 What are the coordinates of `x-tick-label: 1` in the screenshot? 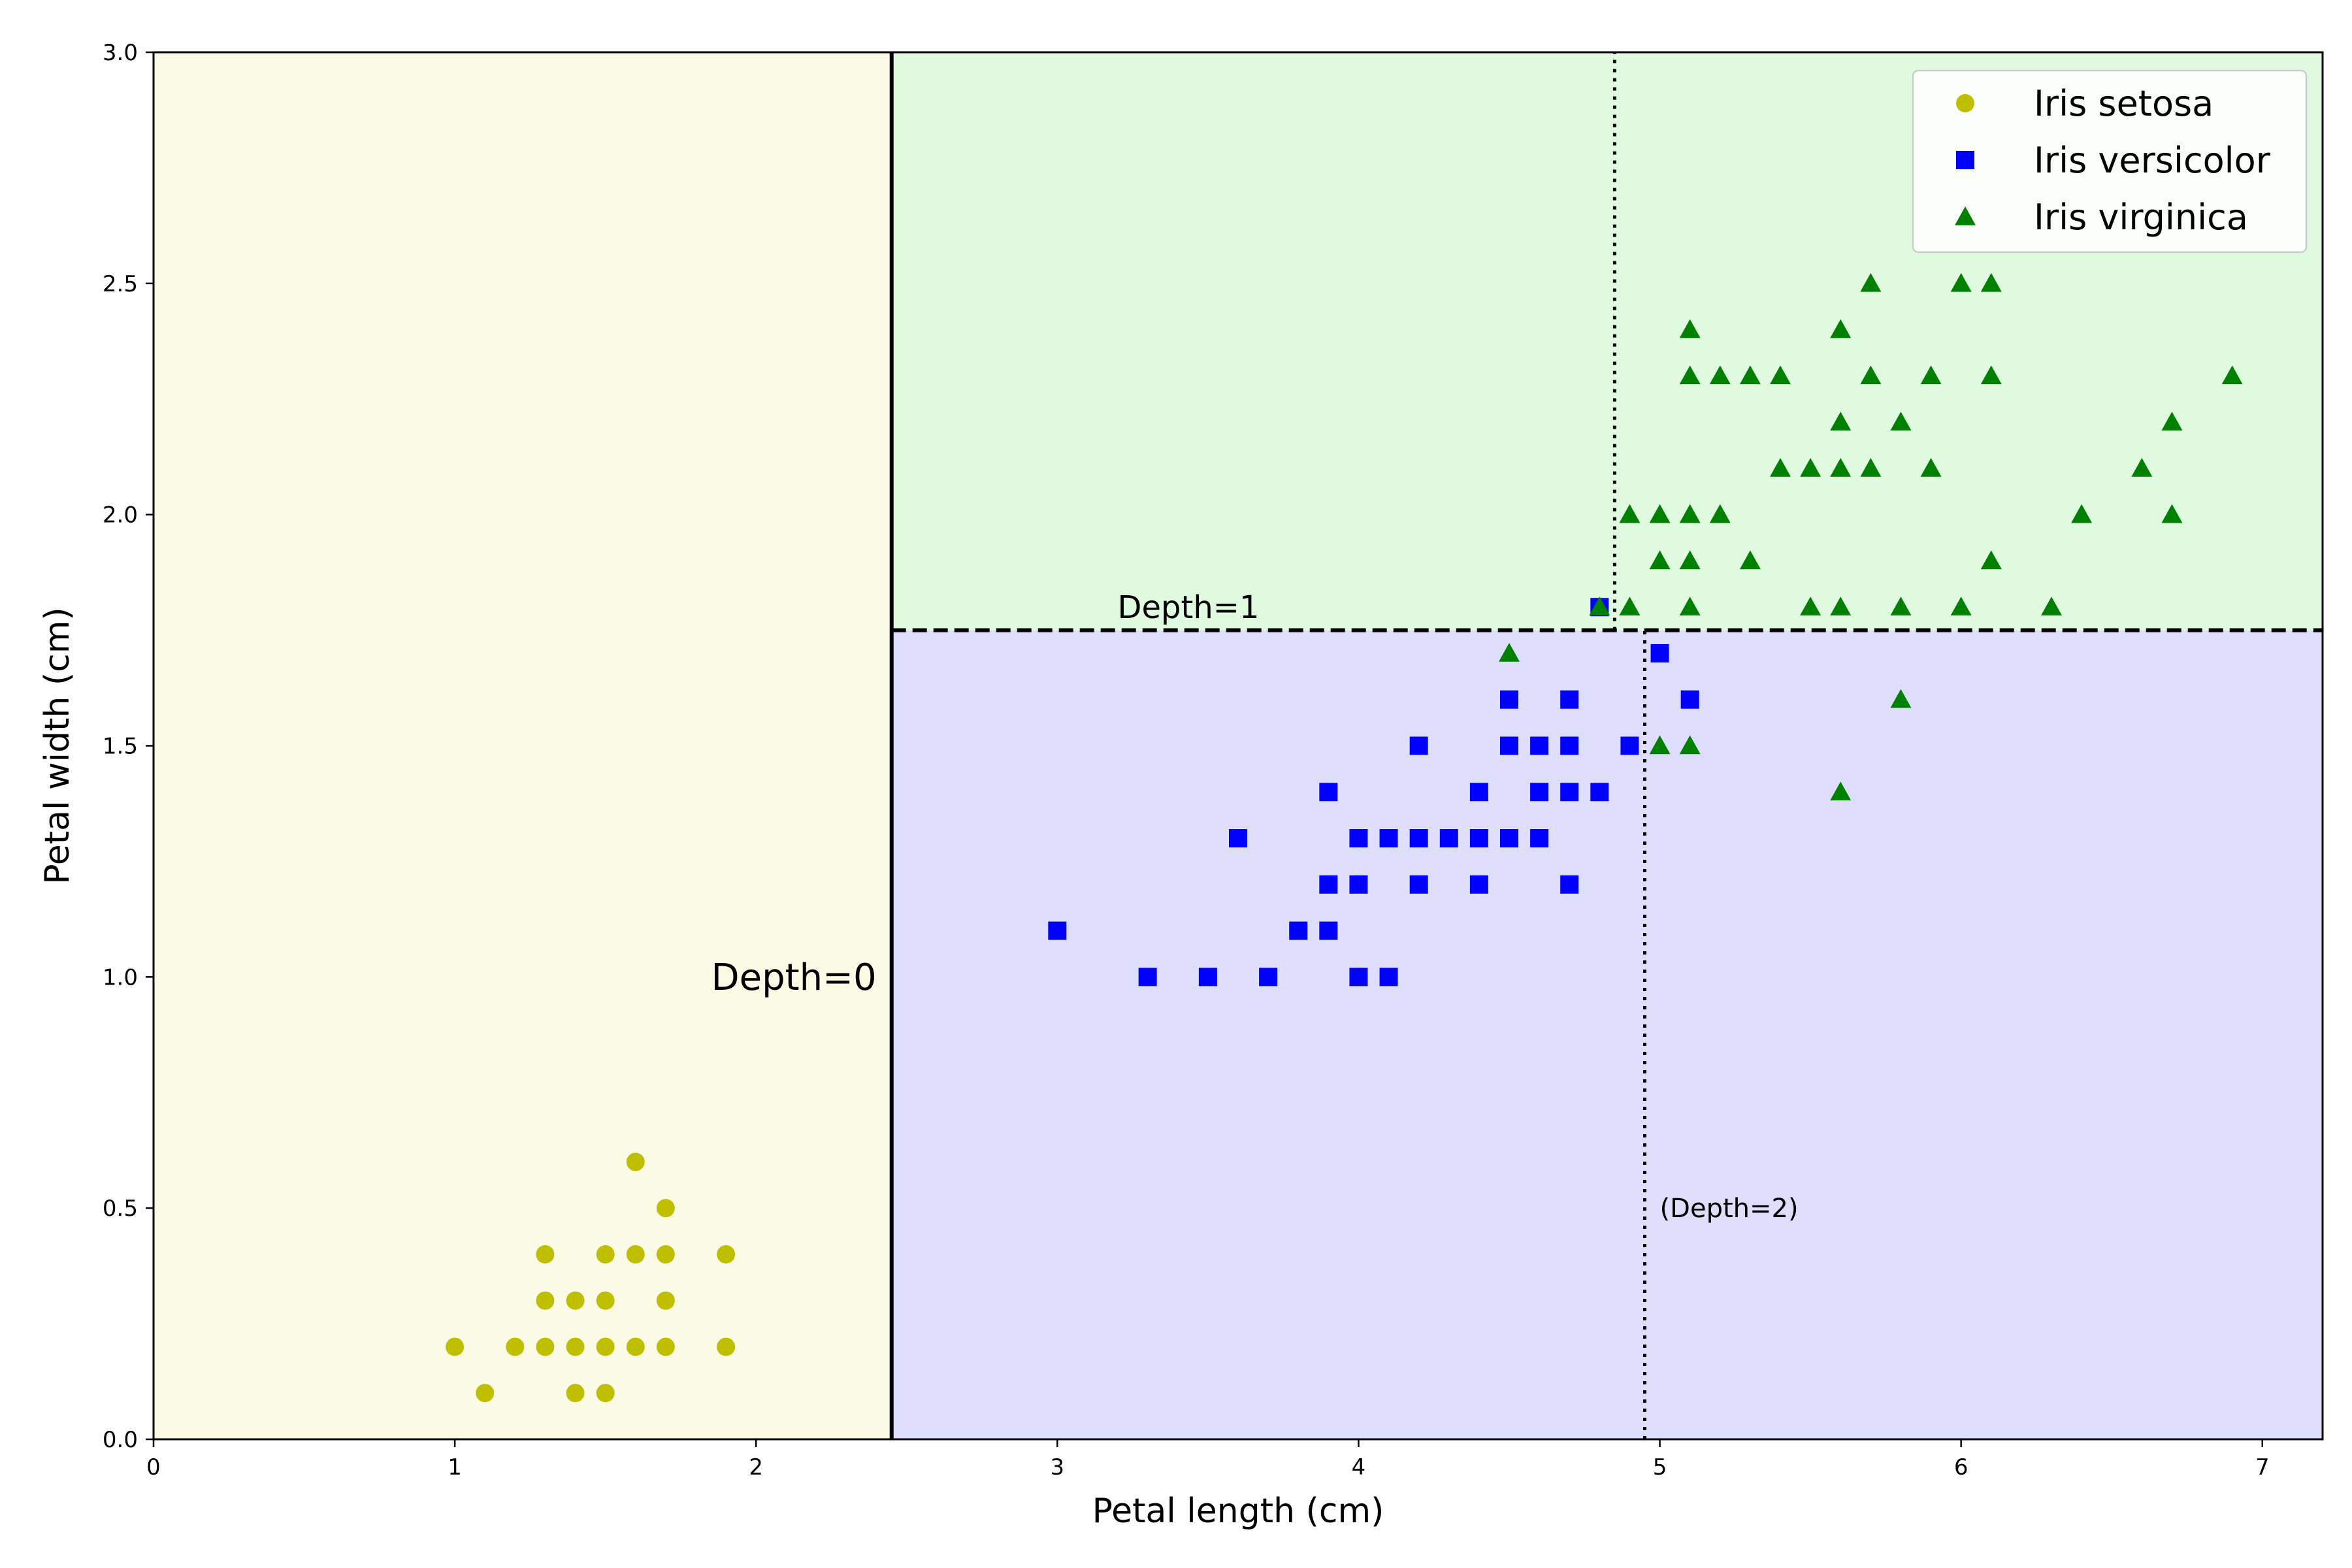 It's located at (455, 1467).